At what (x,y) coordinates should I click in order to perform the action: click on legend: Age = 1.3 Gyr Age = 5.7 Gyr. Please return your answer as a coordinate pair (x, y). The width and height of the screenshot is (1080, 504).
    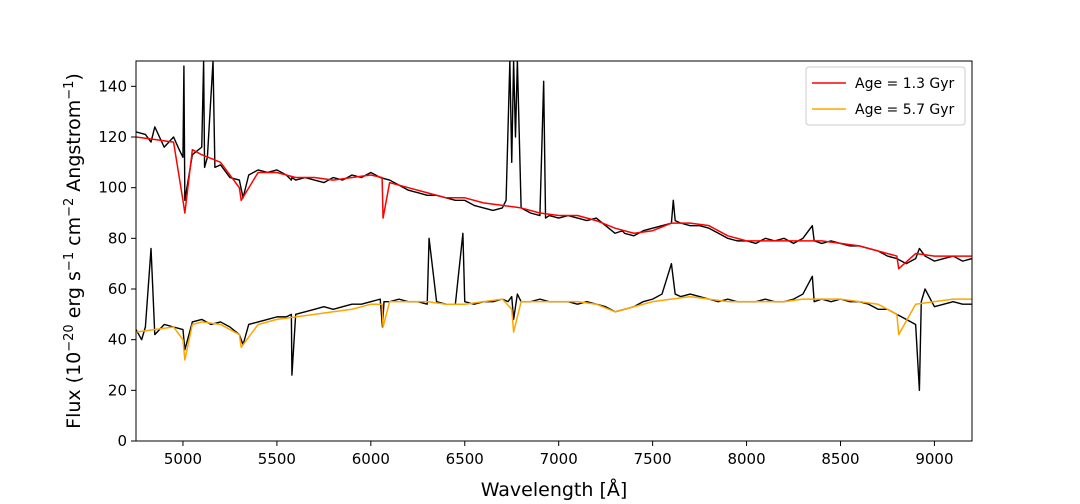
    Looking at the image, I should click on (885, 96).